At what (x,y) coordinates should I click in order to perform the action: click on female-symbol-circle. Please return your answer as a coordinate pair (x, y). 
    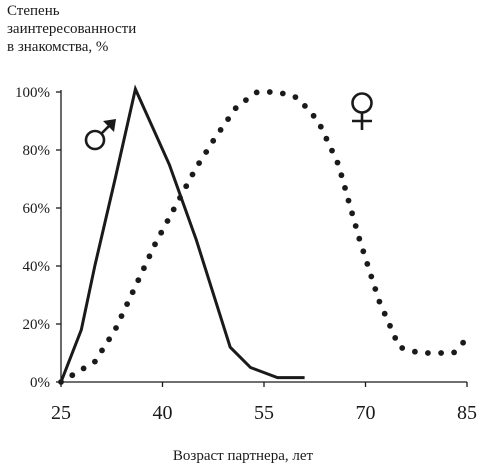
    Looking at the image, I should click on (362, 103).